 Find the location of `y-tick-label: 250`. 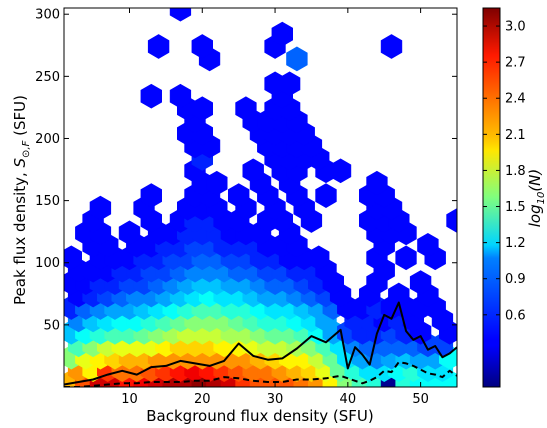

y-tick-label: 250 is located at coordinates (47, 77).